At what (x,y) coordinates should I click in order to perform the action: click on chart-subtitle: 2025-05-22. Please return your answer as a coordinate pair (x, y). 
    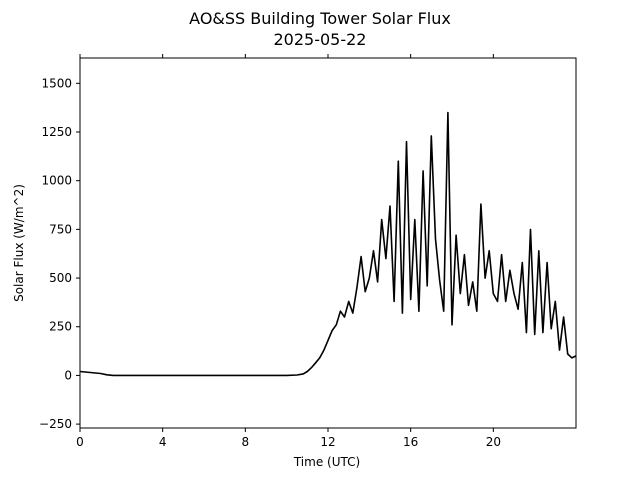
    Looking at the image, I should click on (320, 39).